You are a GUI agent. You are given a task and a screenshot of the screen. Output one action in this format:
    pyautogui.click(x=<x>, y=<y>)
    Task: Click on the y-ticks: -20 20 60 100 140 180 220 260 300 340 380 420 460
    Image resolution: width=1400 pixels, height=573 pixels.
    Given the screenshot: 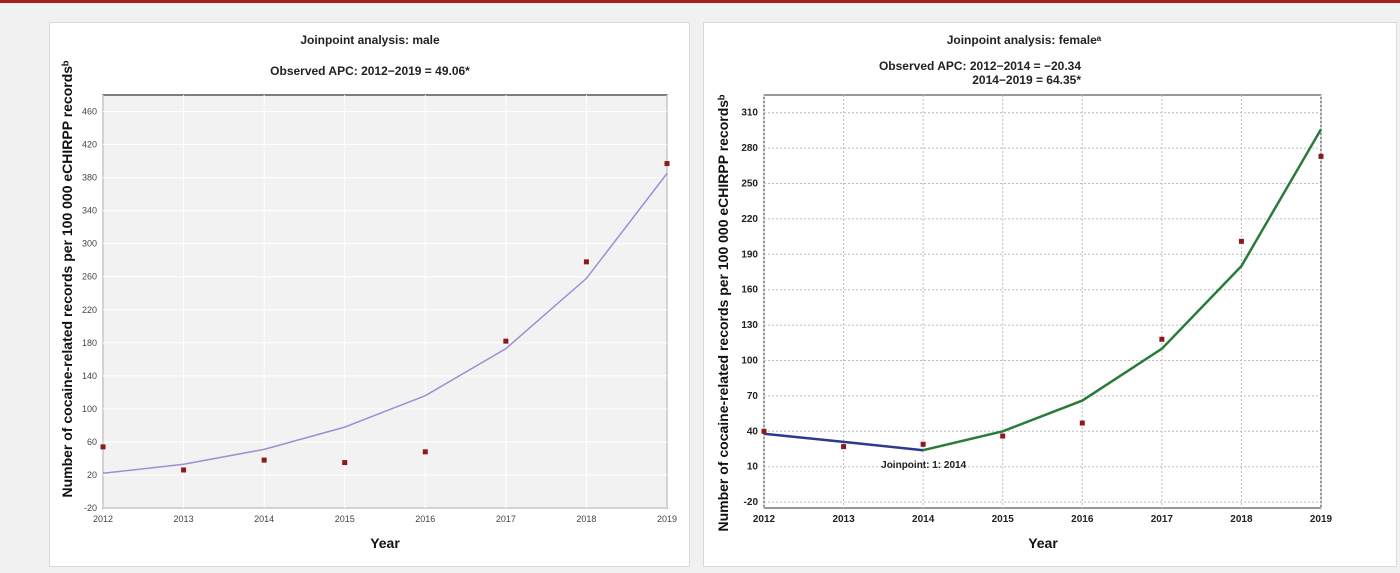 What is the action you would take?
    pyautogui.click(x=89, y=310)
    